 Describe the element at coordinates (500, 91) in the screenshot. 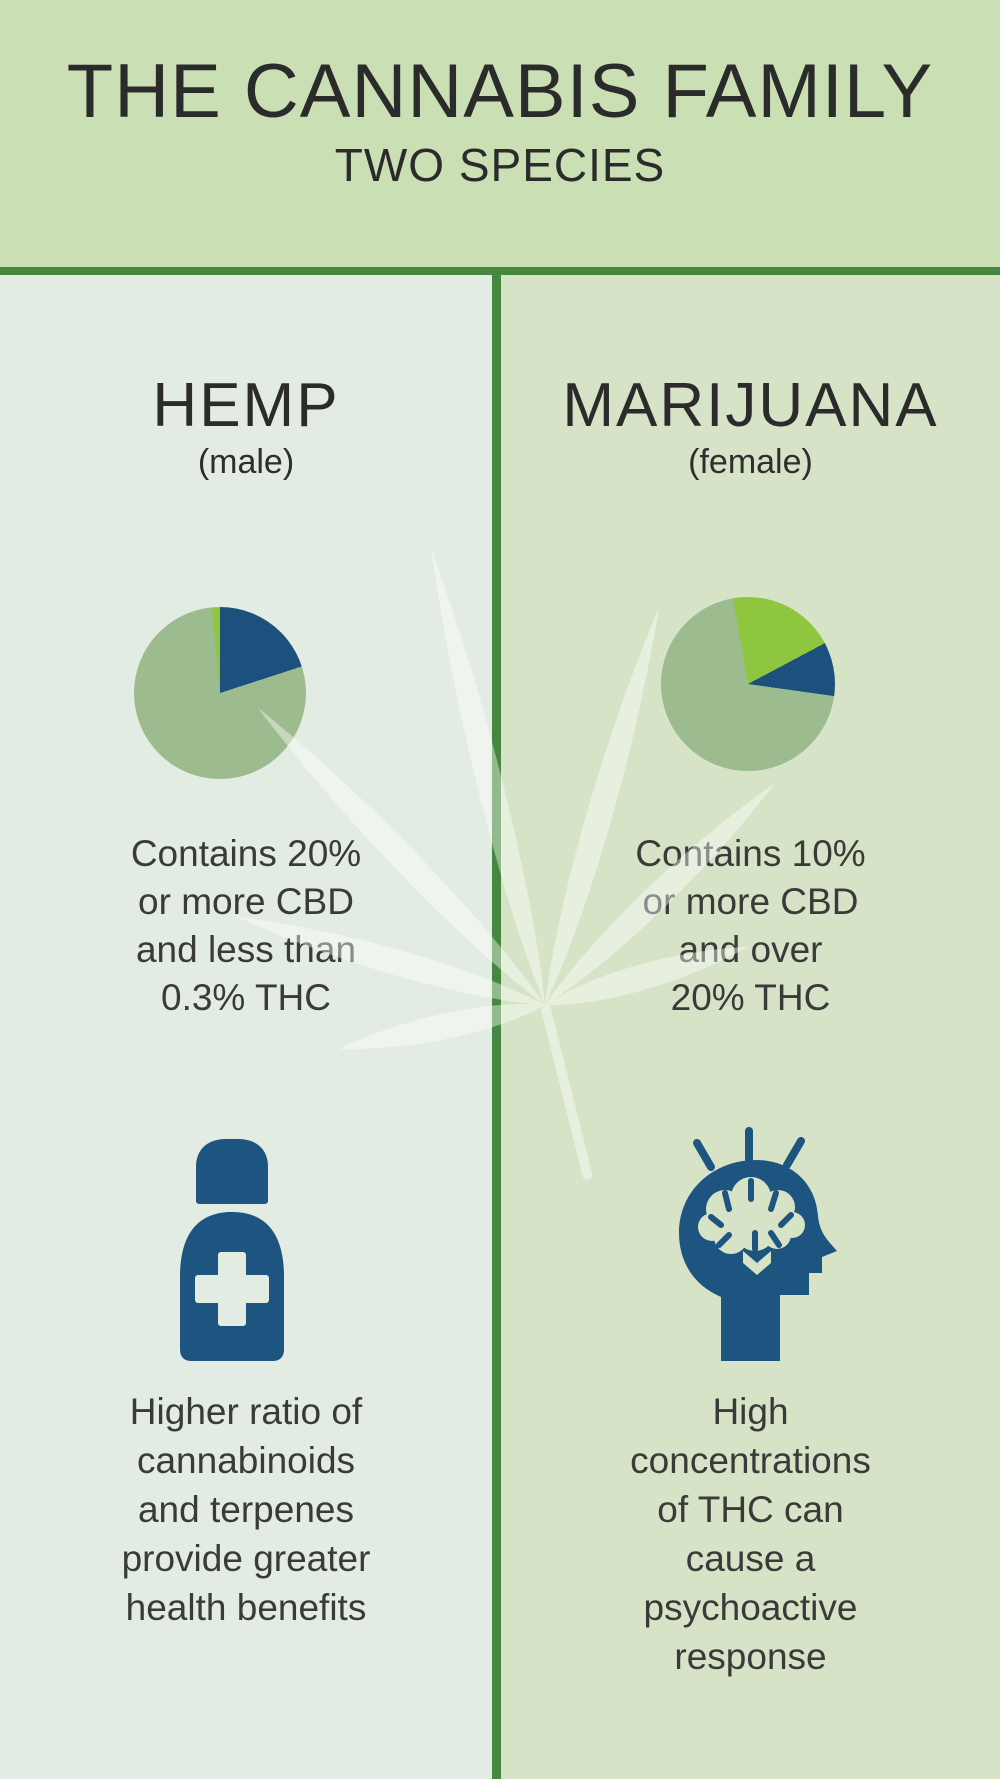

I see `page-title: THE CANNABIS FAMILY` at that location.